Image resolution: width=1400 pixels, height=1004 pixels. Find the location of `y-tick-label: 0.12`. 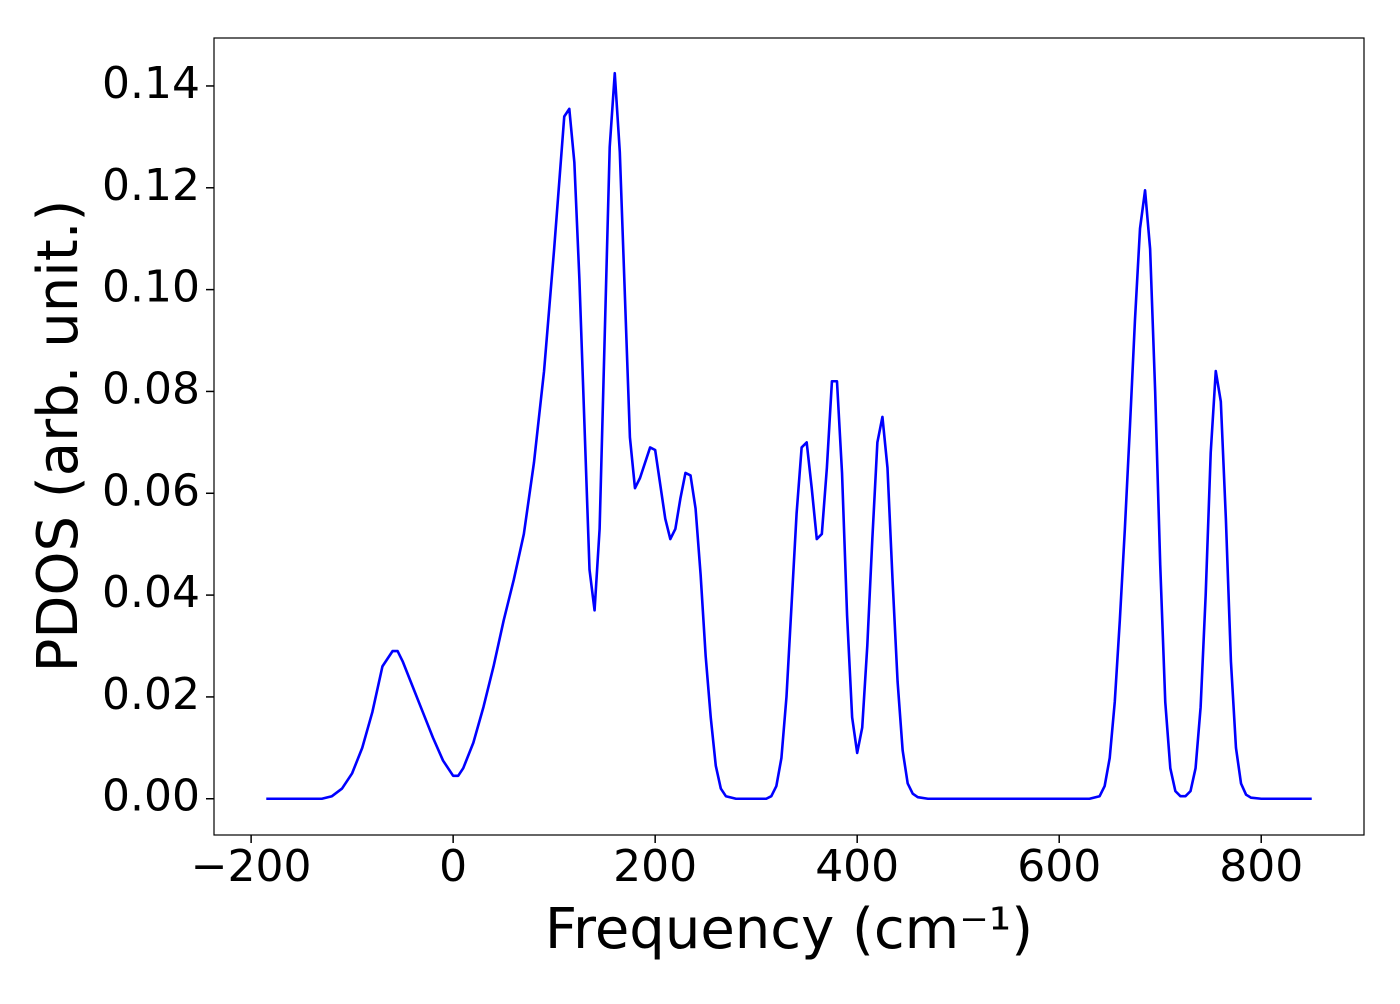

y-tick-label: 0.12 is located at coordinates (151, 185).